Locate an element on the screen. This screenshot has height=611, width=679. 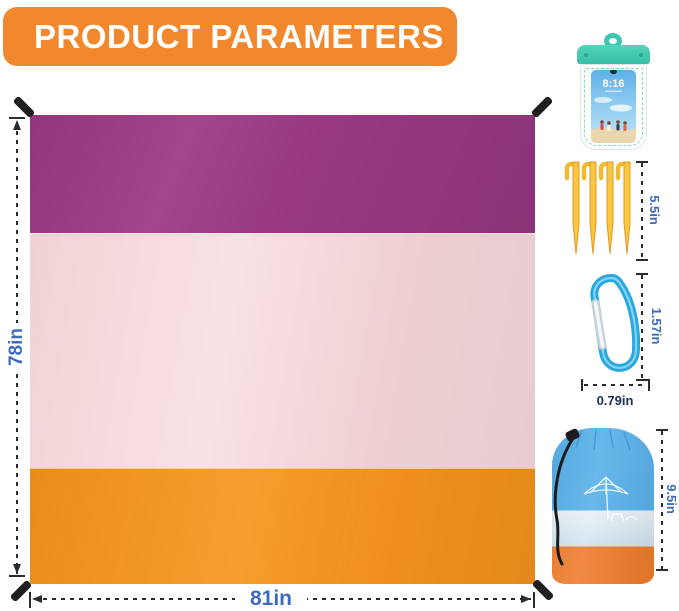
case-body: 8:16 is located at coordinates (613, 107).